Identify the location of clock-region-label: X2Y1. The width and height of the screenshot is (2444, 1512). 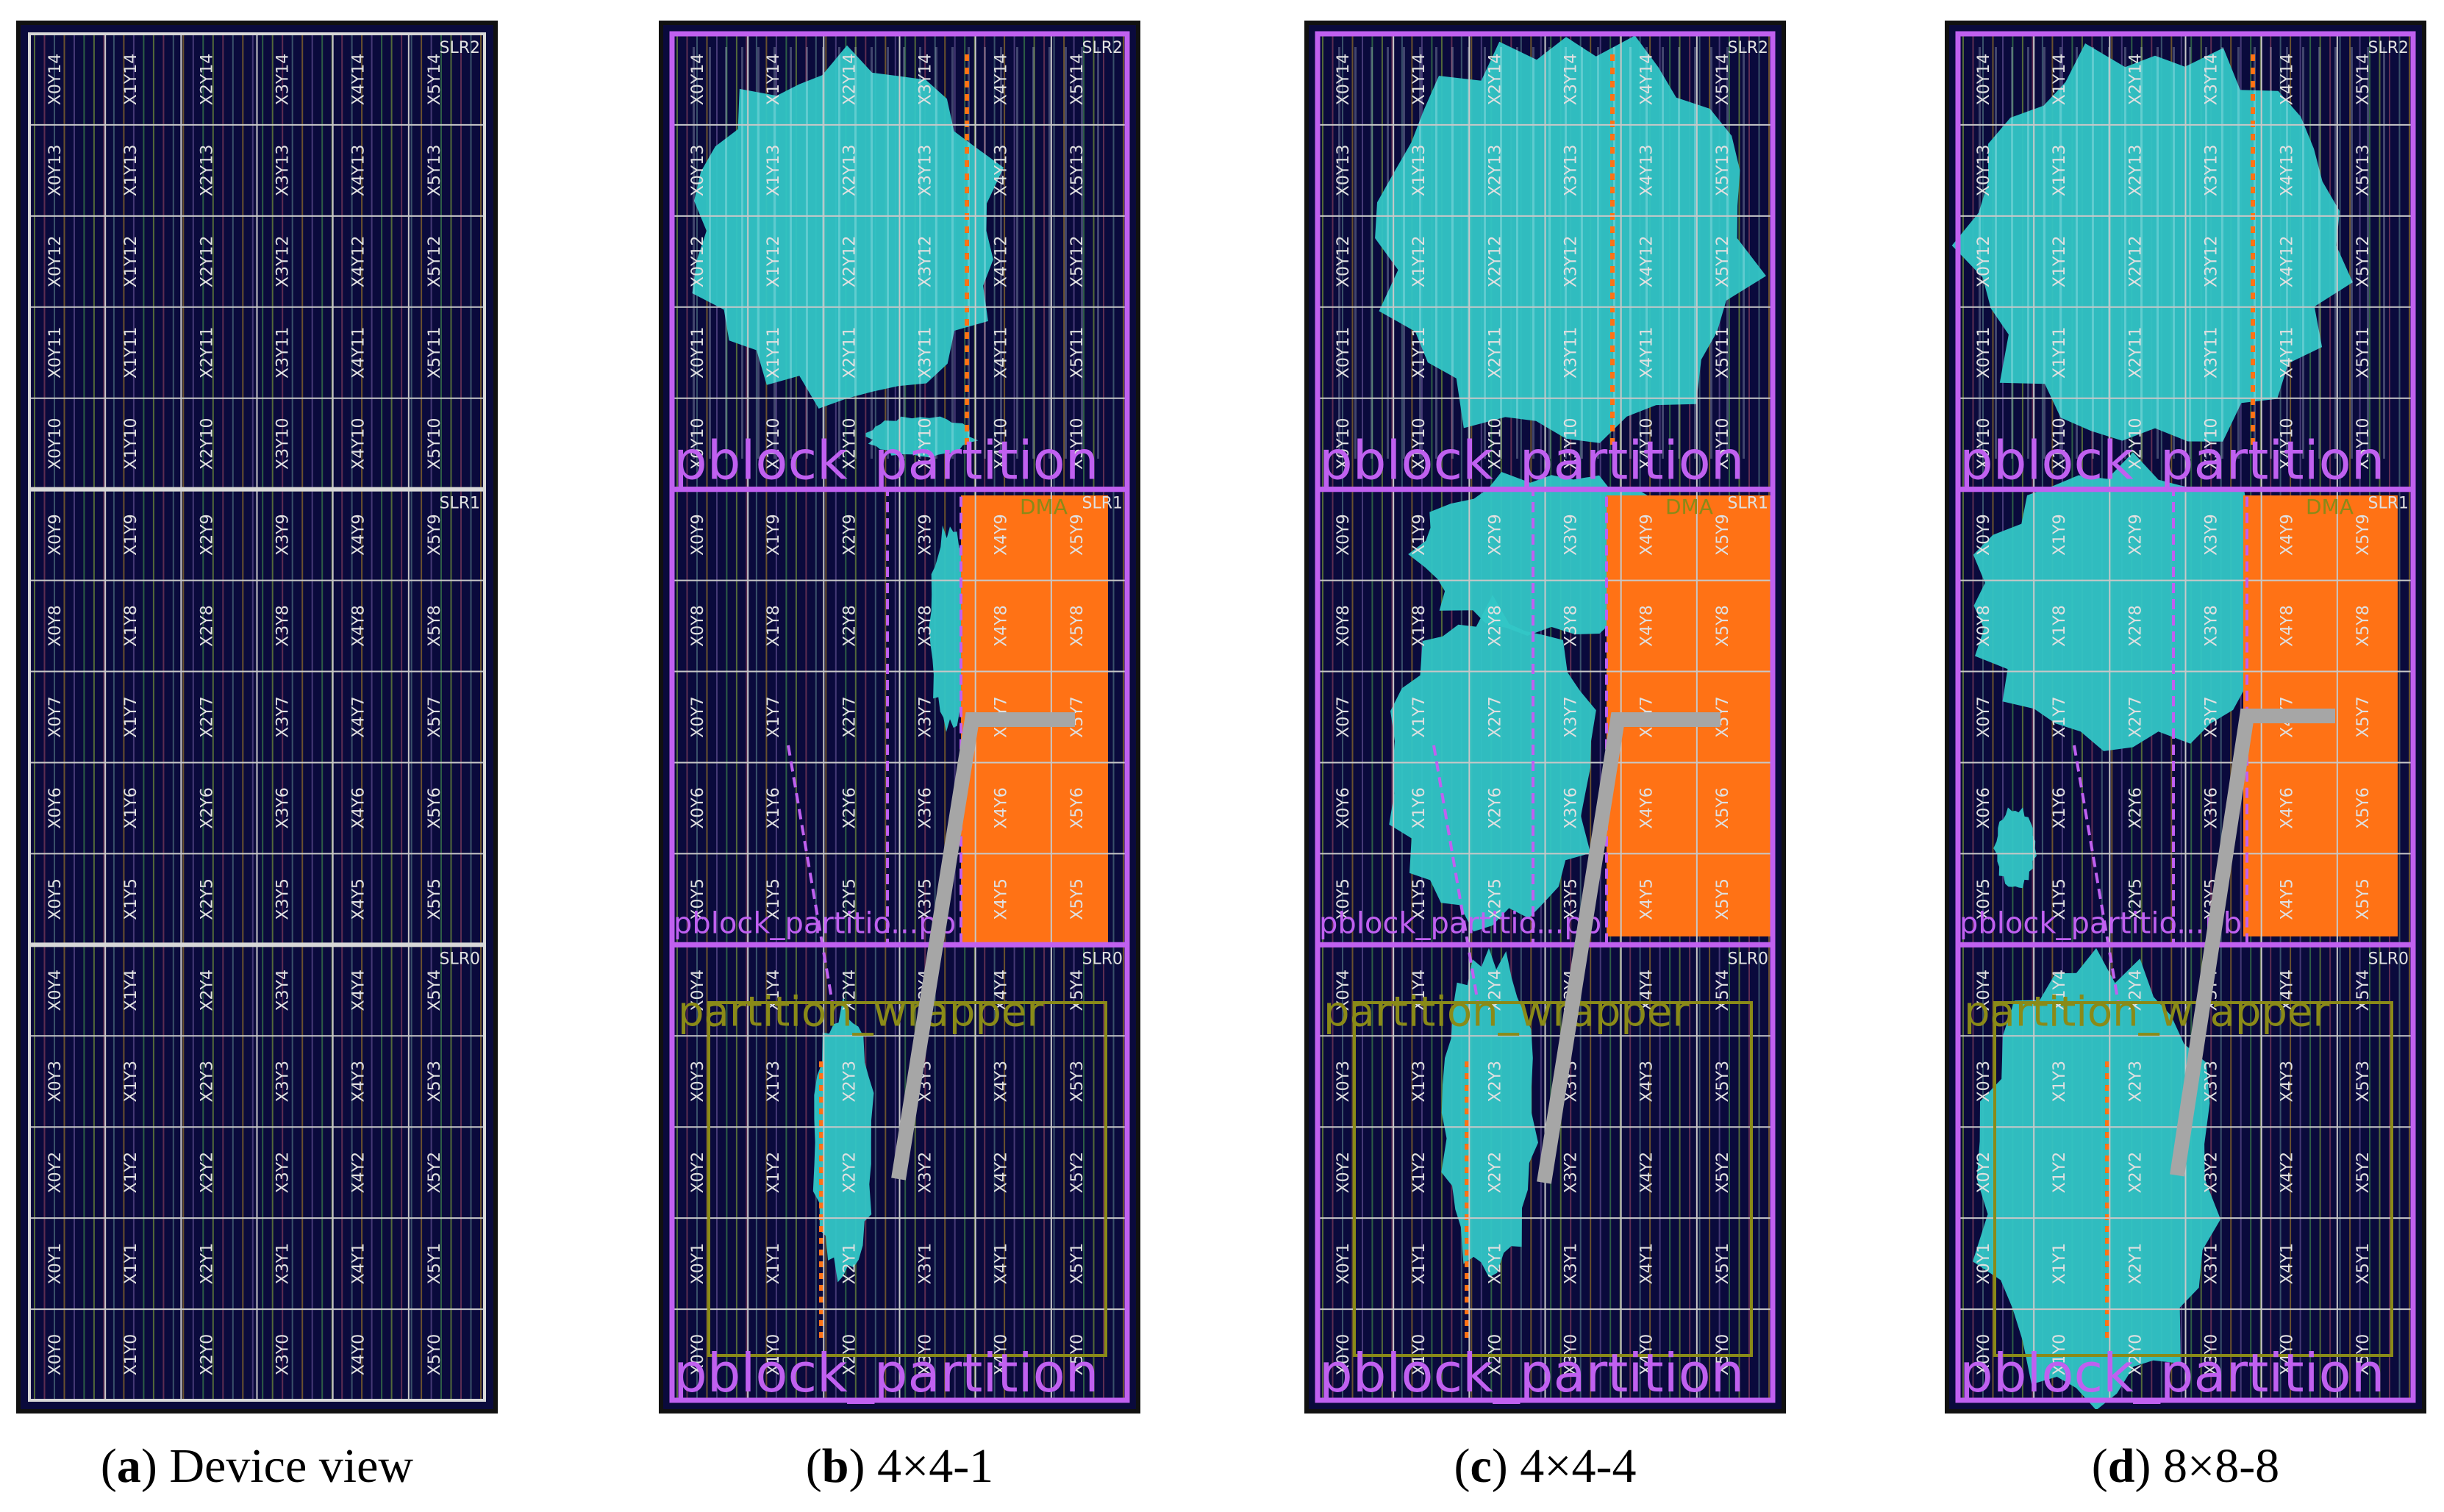
(1495, 1264).